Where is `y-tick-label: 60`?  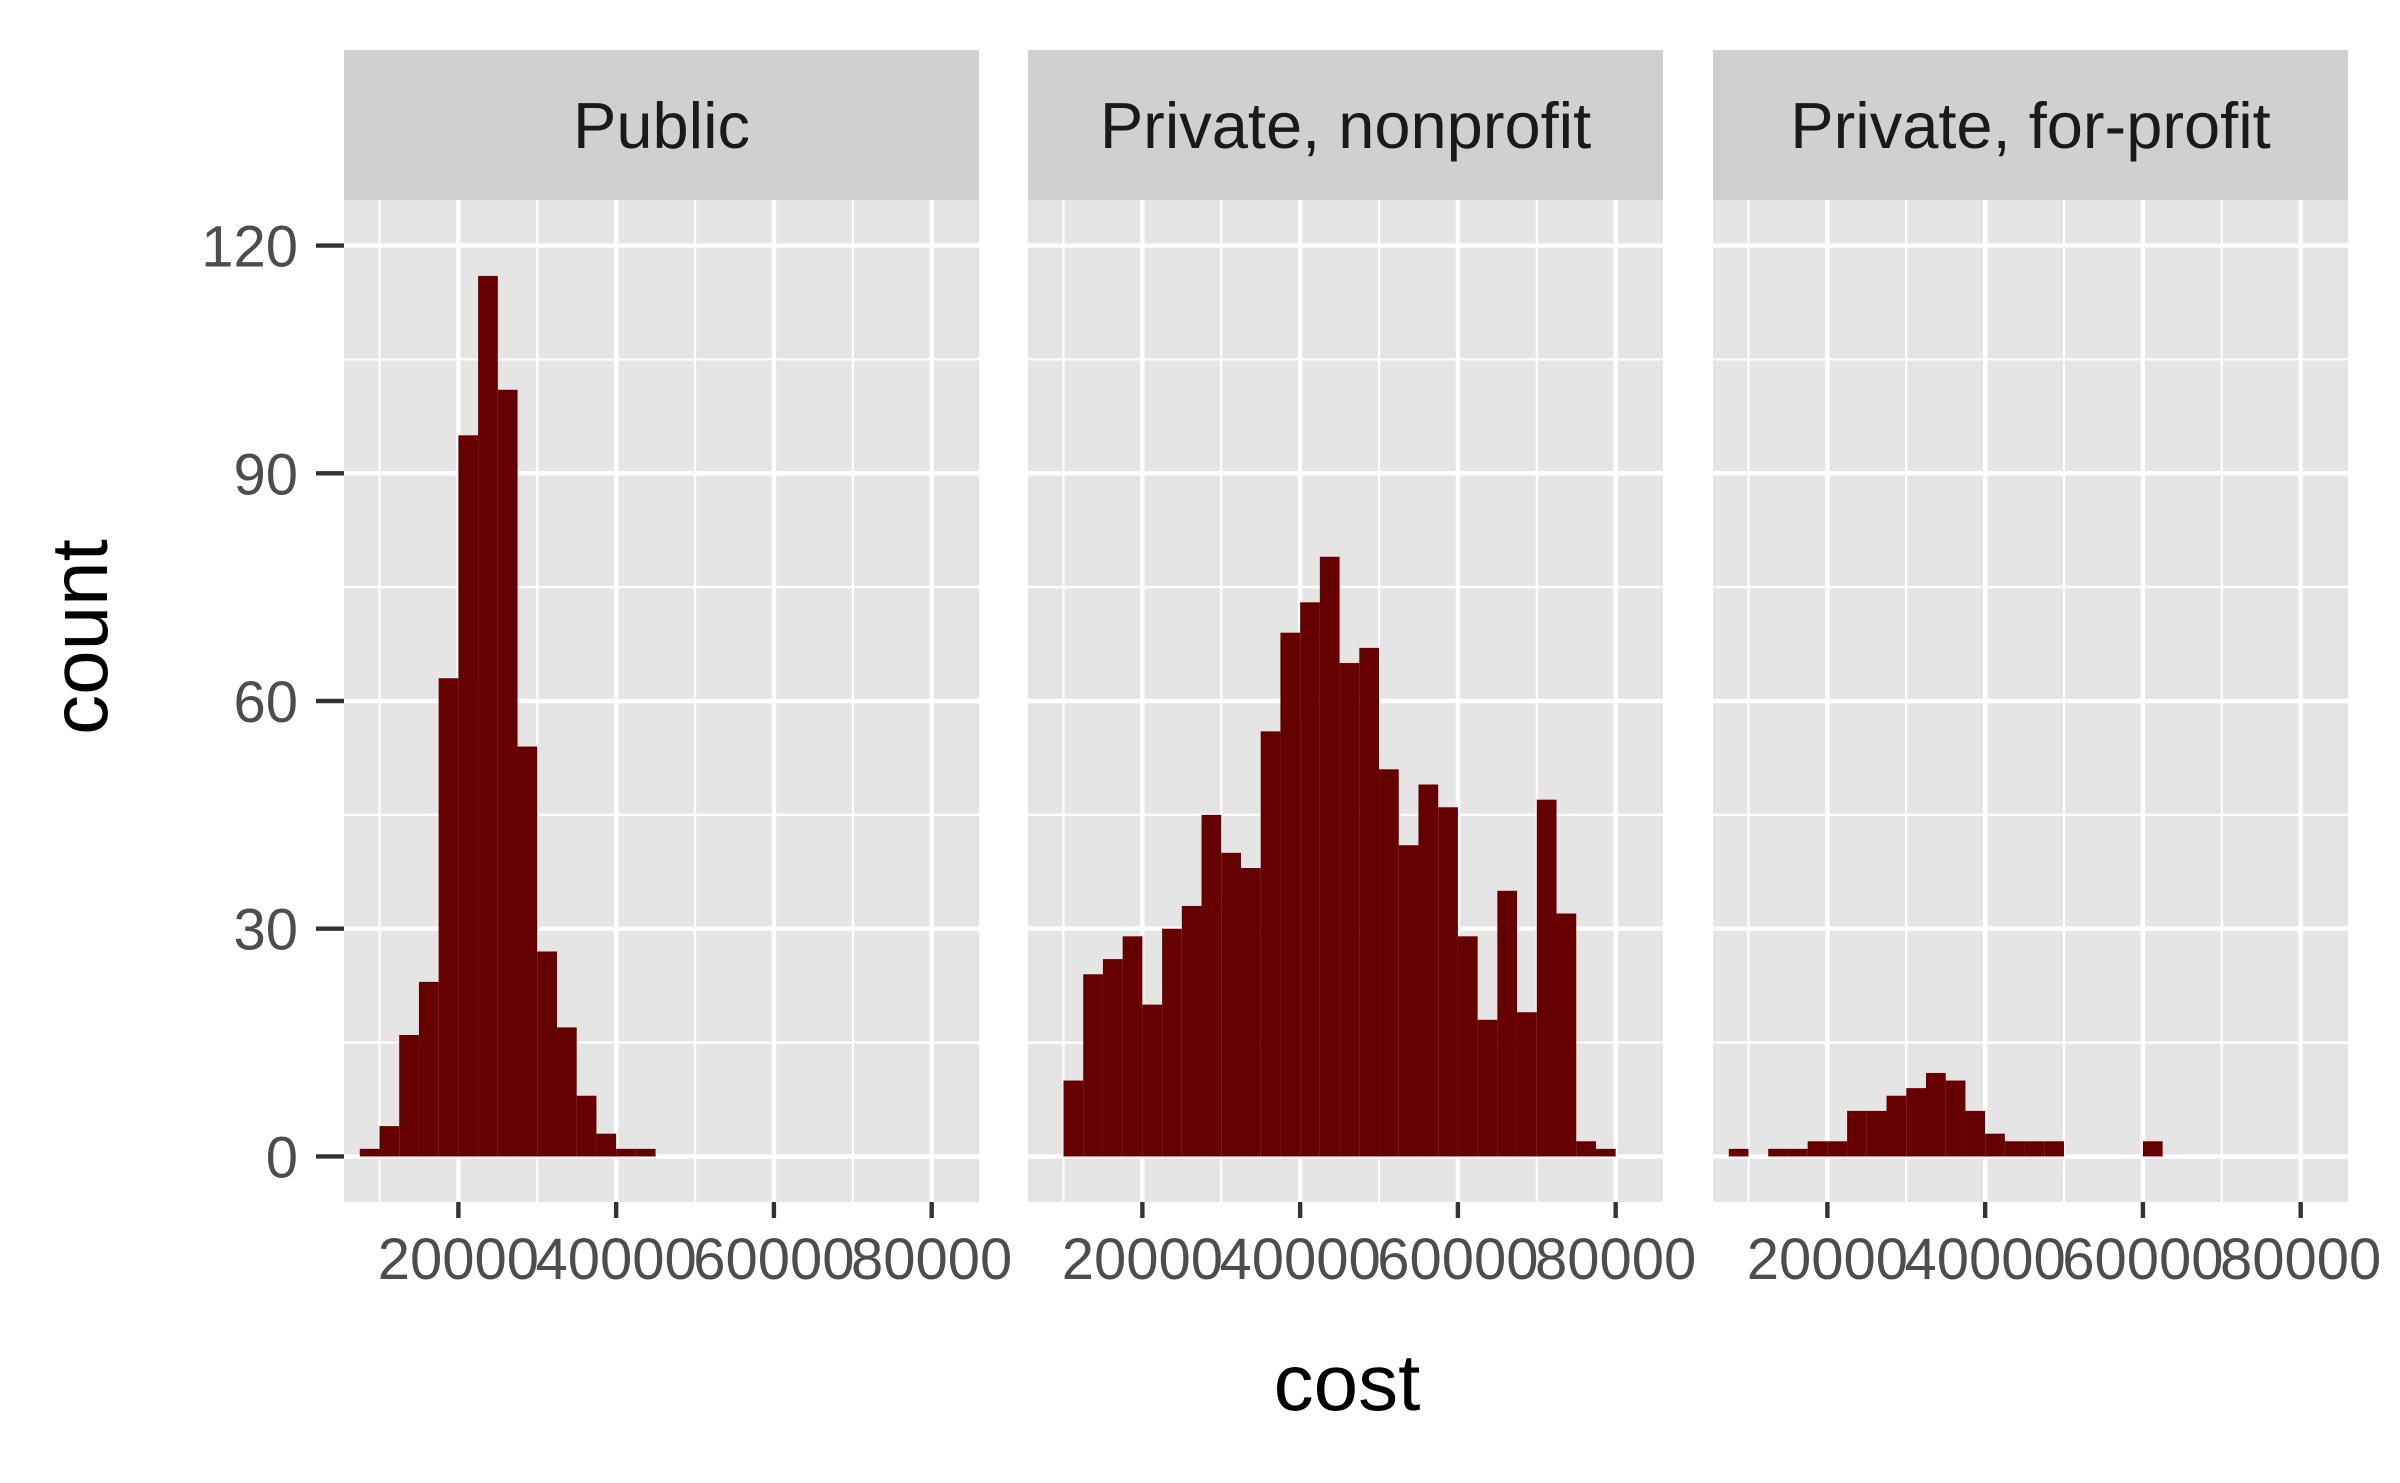 y-tick-label: 60 is located at coordinates (265, 702).